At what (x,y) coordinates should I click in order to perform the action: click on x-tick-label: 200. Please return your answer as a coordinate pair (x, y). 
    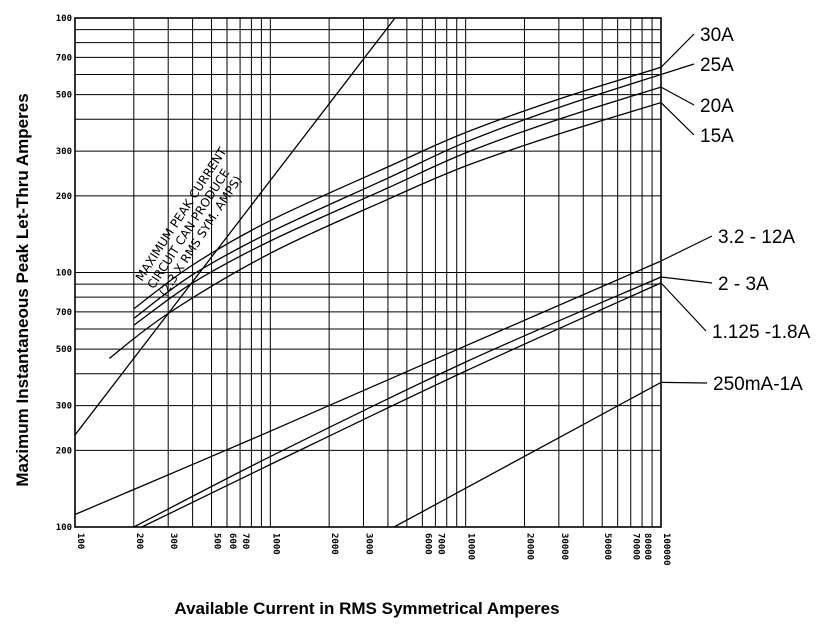
    Looking at the image, I should click on (139, 541).